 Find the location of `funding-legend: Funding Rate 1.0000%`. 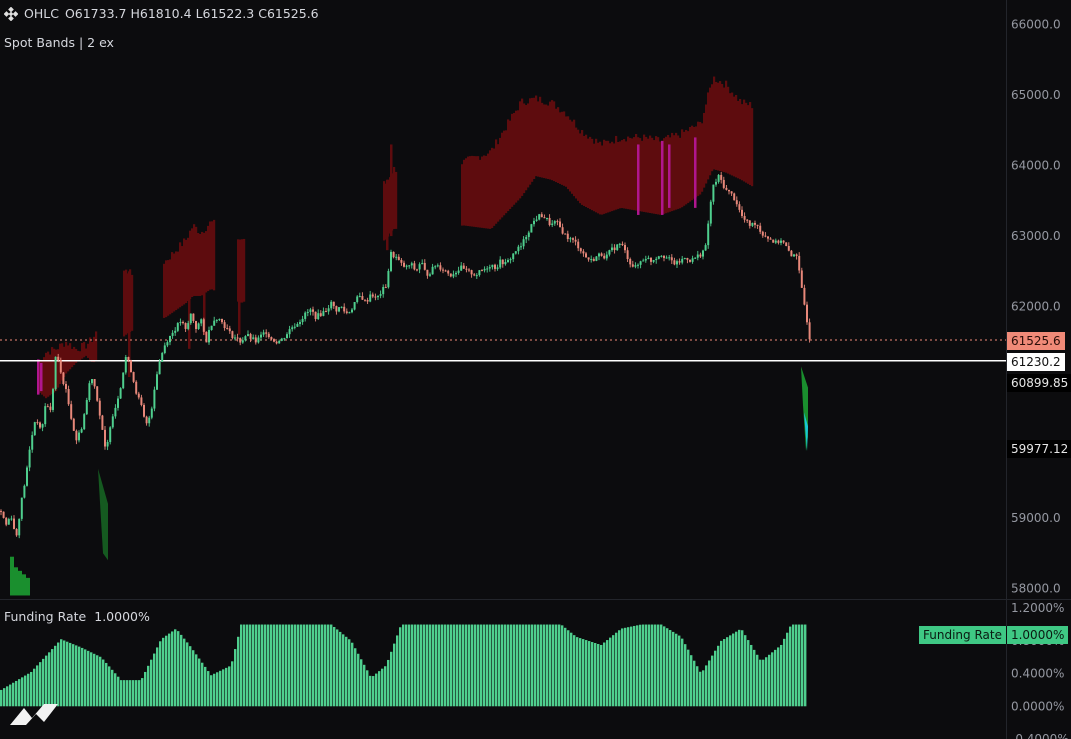

funding-legend: Funding Rate 1.0000% is located at coordinates (77, 616).